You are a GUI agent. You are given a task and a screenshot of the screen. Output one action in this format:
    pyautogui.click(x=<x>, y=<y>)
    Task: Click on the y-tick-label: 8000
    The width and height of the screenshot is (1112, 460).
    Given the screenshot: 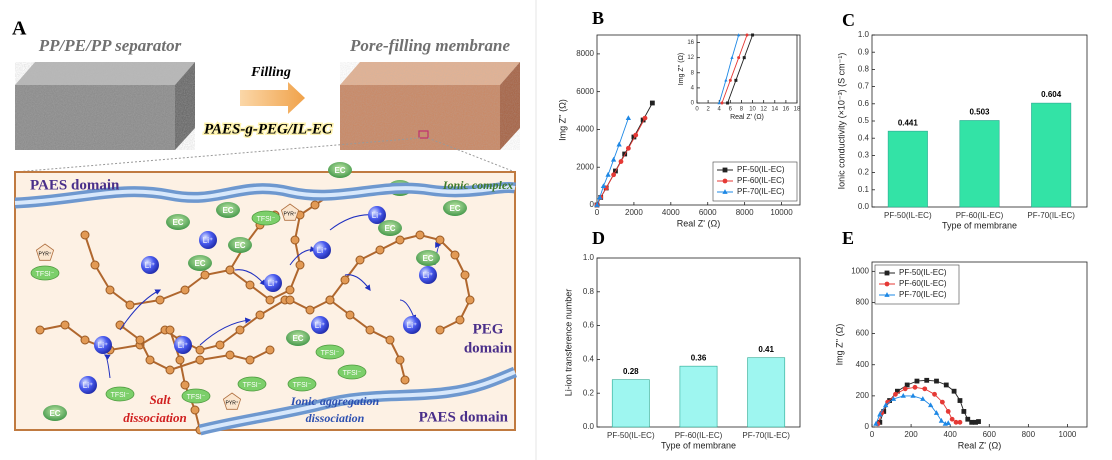 What is the action you would take?
    pyautogui.click(x=585, y=53)
    